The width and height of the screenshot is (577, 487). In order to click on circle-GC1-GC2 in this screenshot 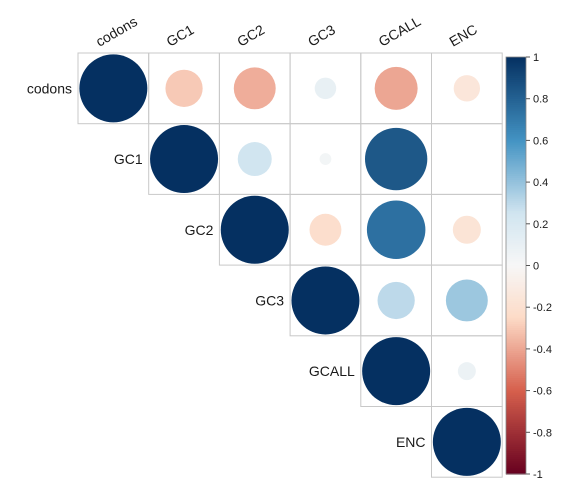, I will do `click(254, 159)`.